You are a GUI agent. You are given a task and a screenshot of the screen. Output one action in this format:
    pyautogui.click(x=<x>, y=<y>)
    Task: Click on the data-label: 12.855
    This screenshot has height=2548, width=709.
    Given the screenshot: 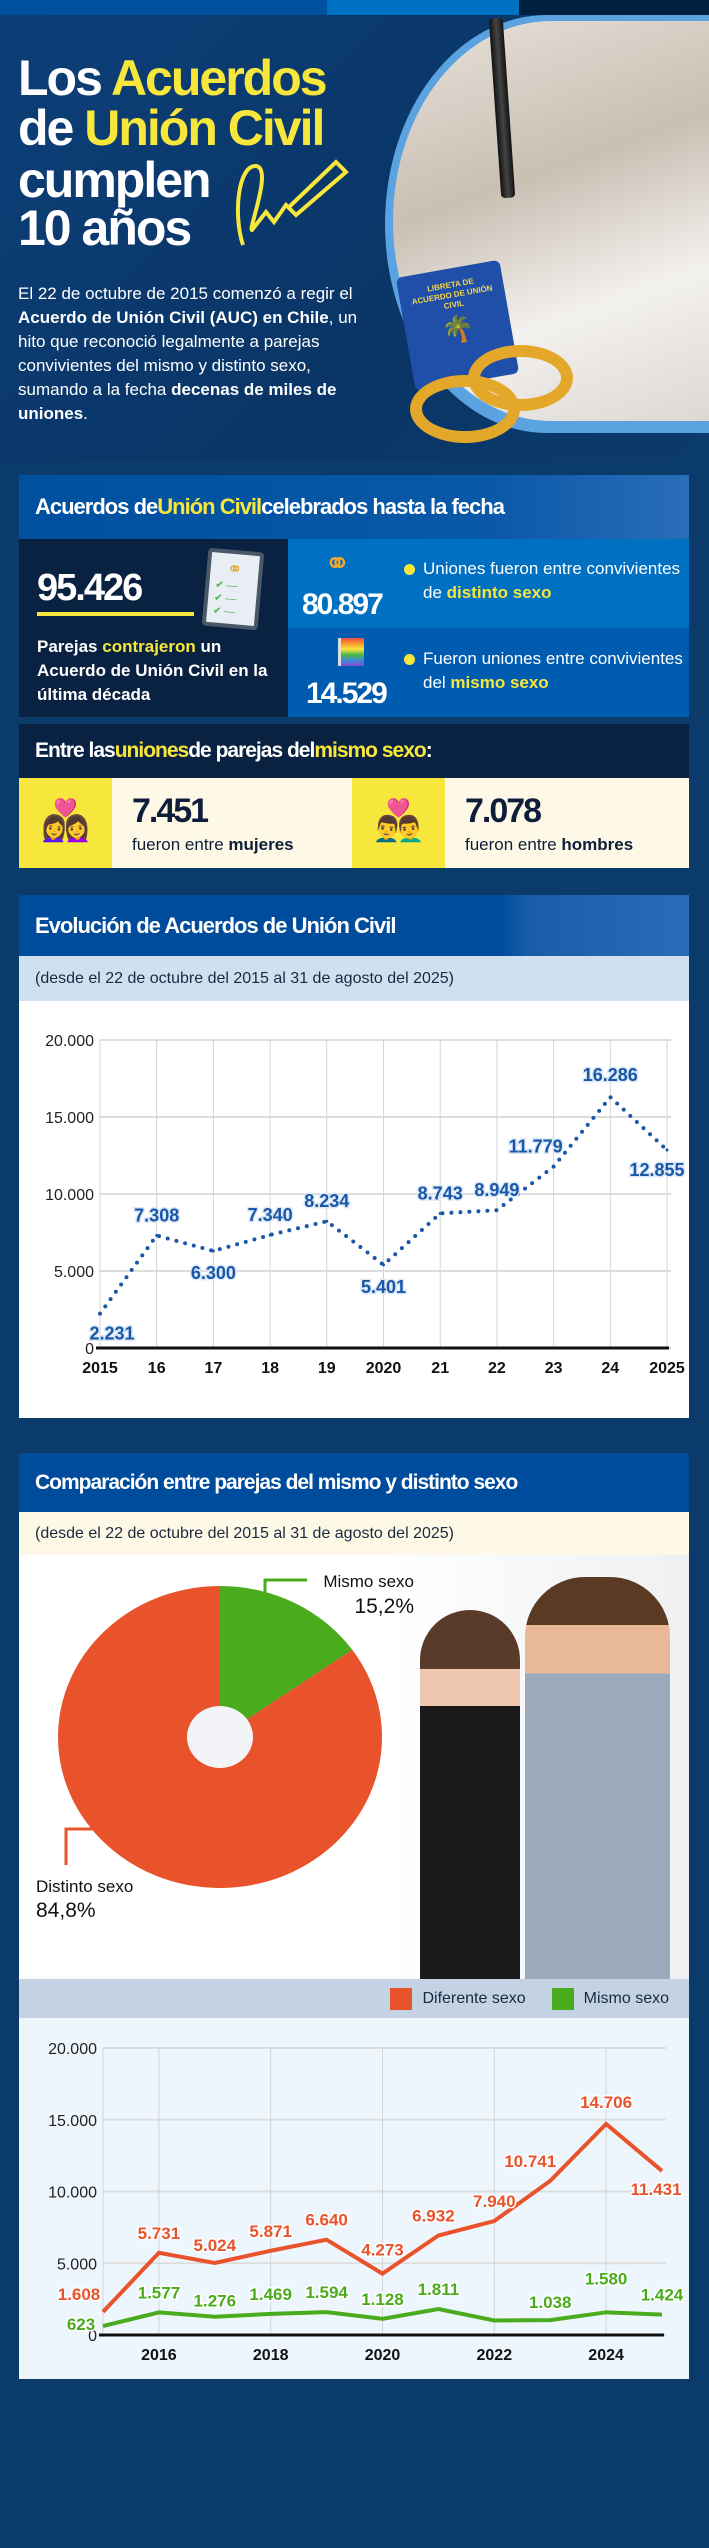 What is the action you would take?
    pyautogui.click(x=656, y=1170)
    